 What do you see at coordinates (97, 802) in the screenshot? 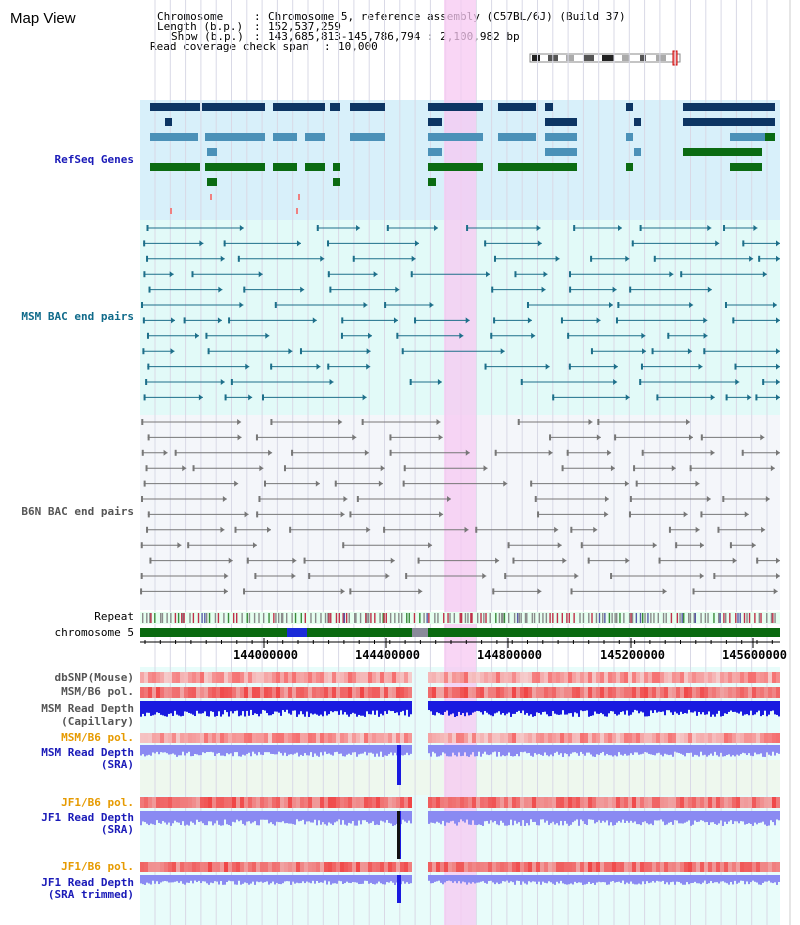
I see `track-label-jf1-b6-pol: JF1/B6 pol.` at bounding box center [97, 802].